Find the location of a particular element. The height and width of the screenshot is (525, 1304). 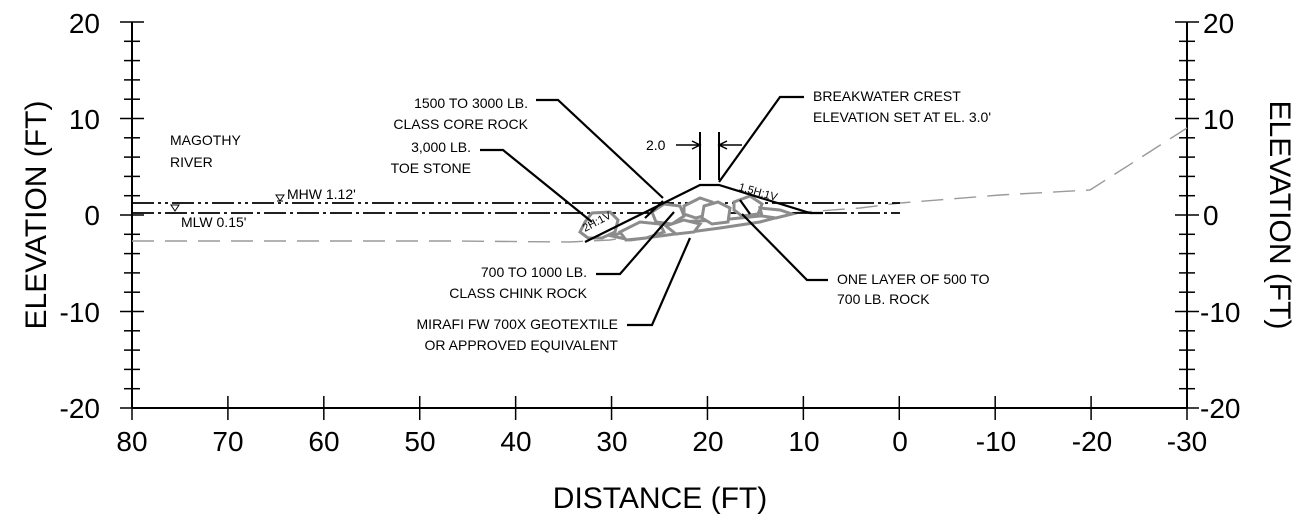

y-tick-right-neg10: -10 is located at coordinates (1220, 312).